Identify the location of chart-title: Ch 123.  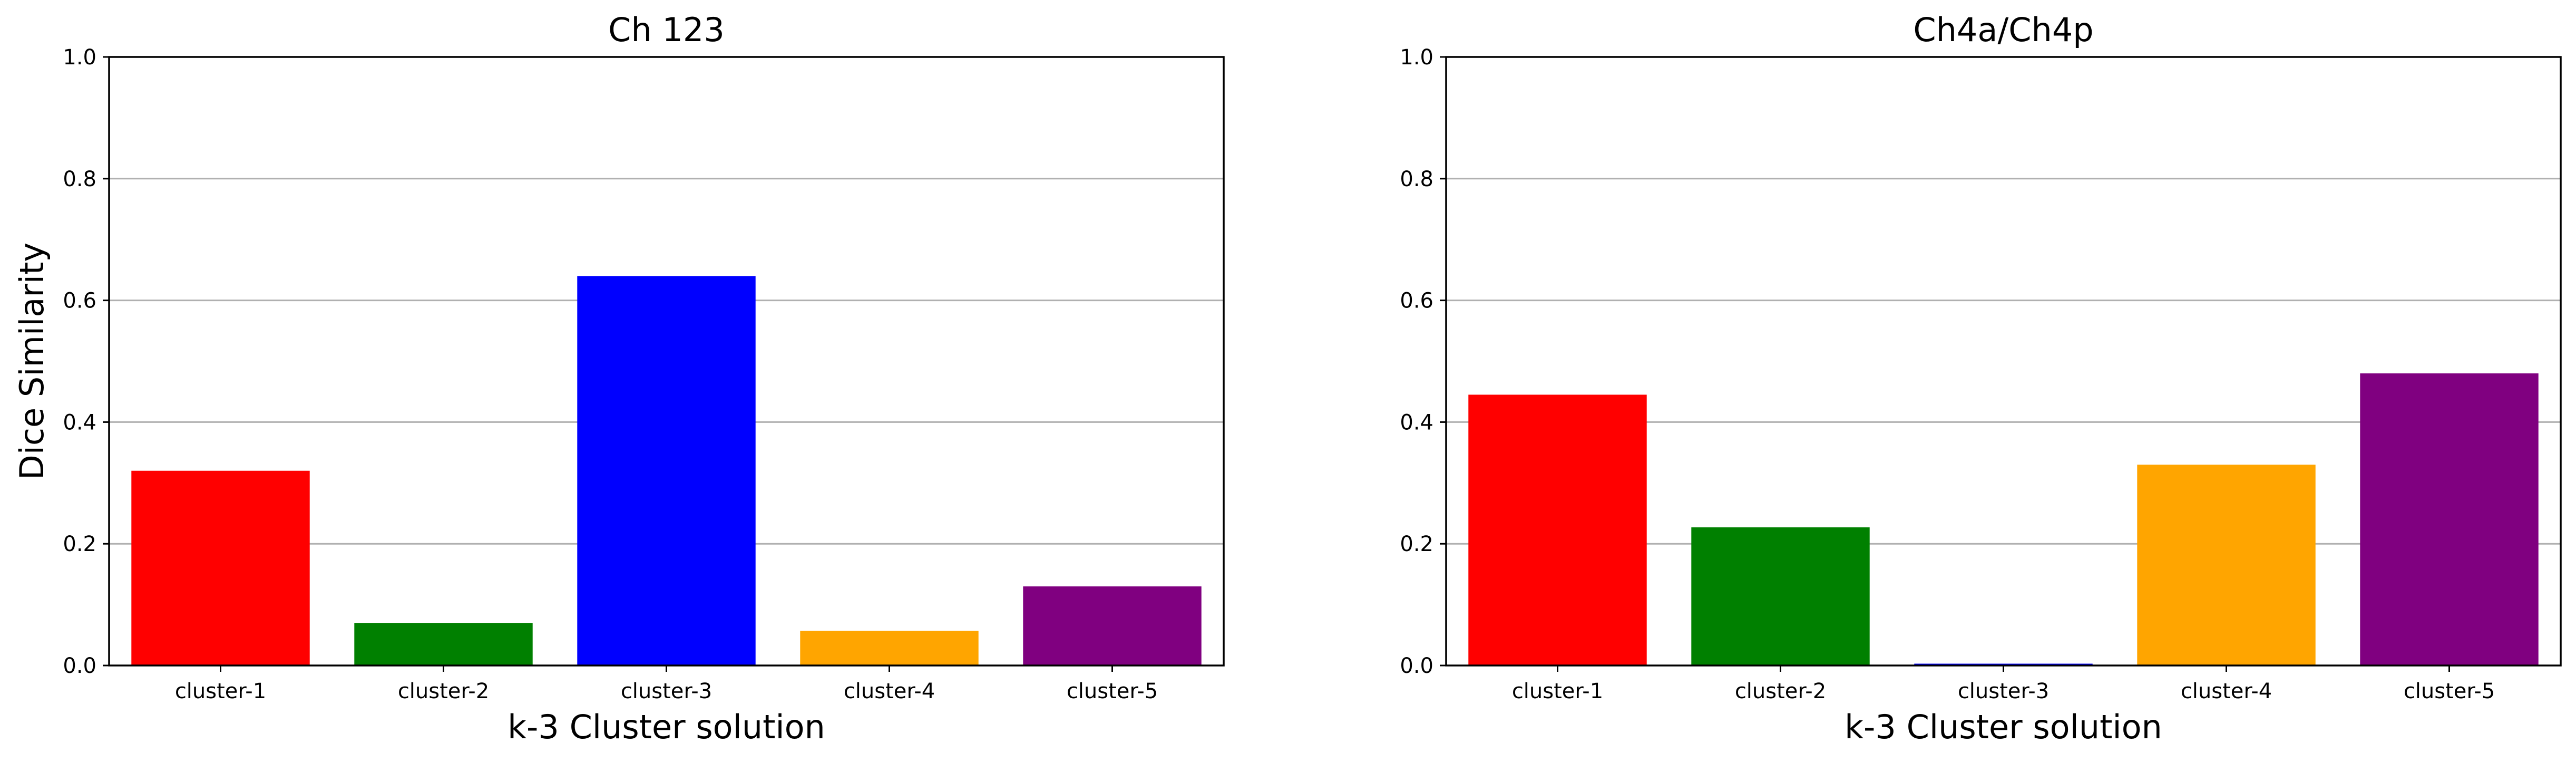
(666, 30).